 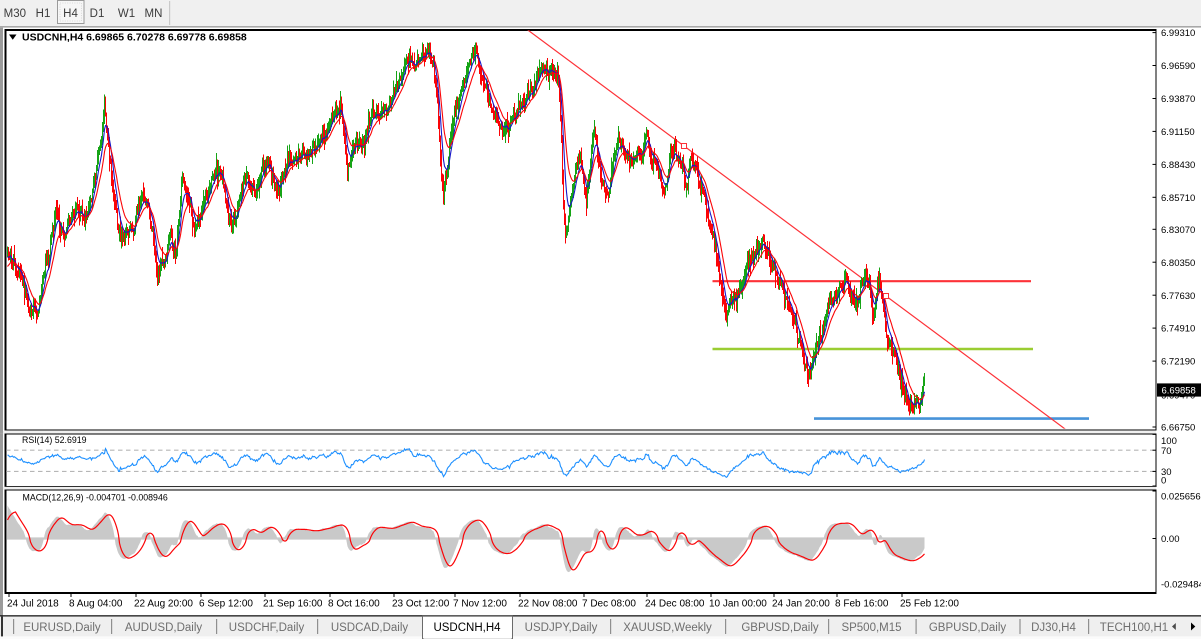 What do you see at coordinates (1166, 451) in the screenshot?
I see `svg-text: 70` at bounding box center [1166, 451].